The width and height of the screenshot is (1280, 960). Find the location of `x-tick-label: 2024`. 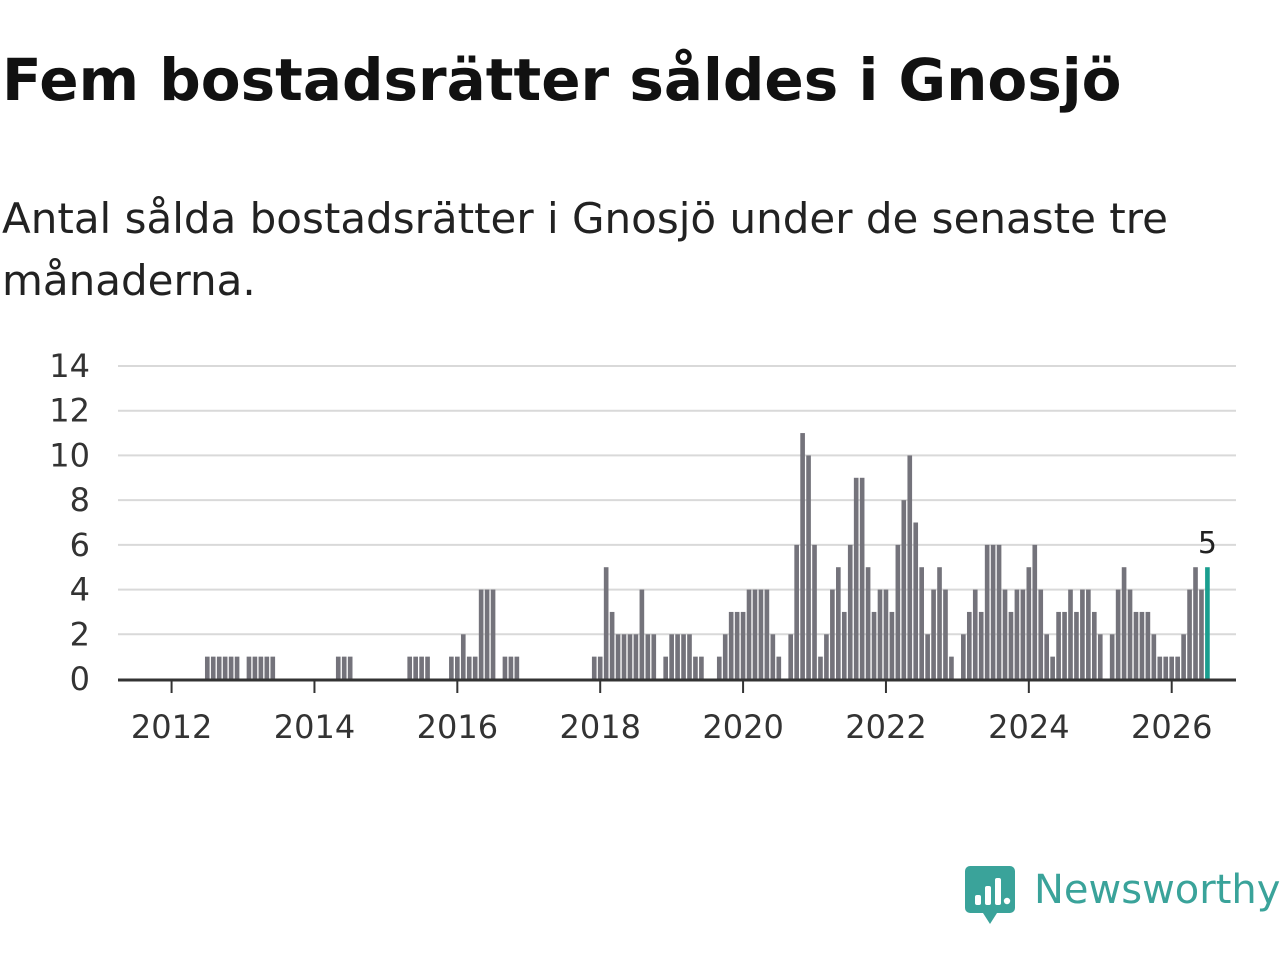

x-tick-label: 2024 is located at coordinates (1028, 727).